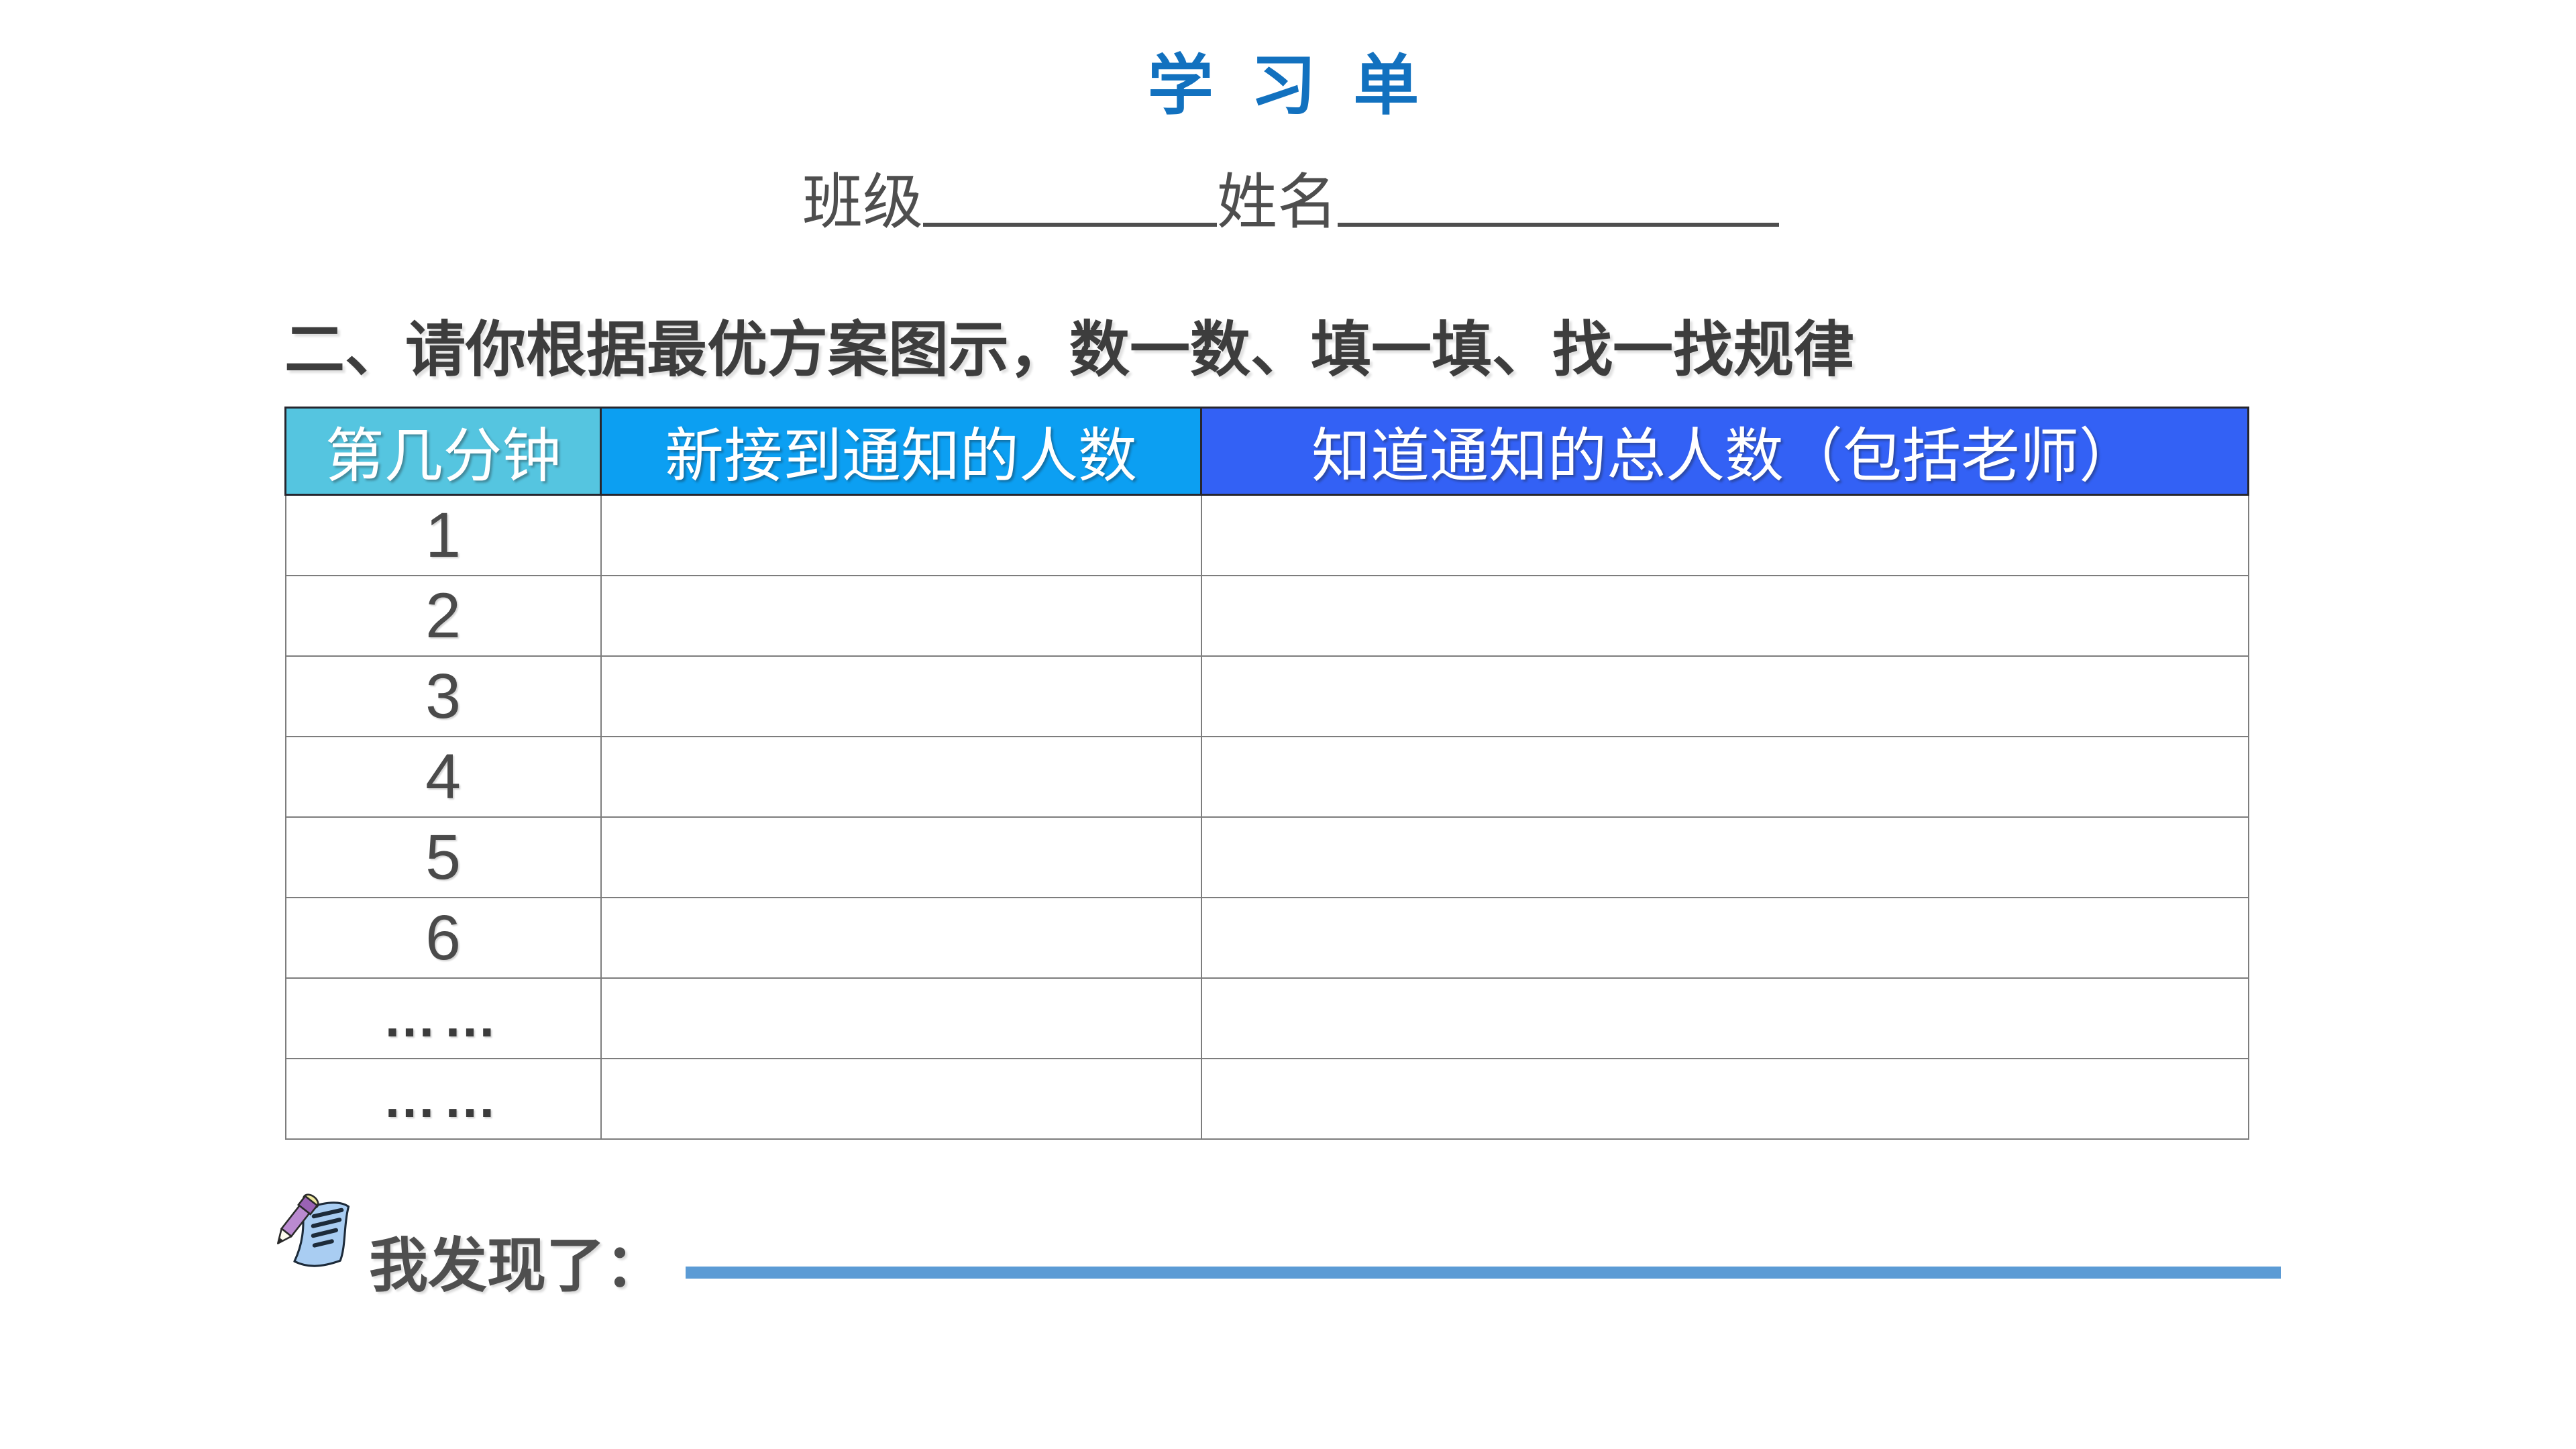  What do you see at coordinates (1724, 451) in the screenshot?
I see `column-header-total-count: 知道通知的总人数（包括老师）` at bounding box center [1724, 451].